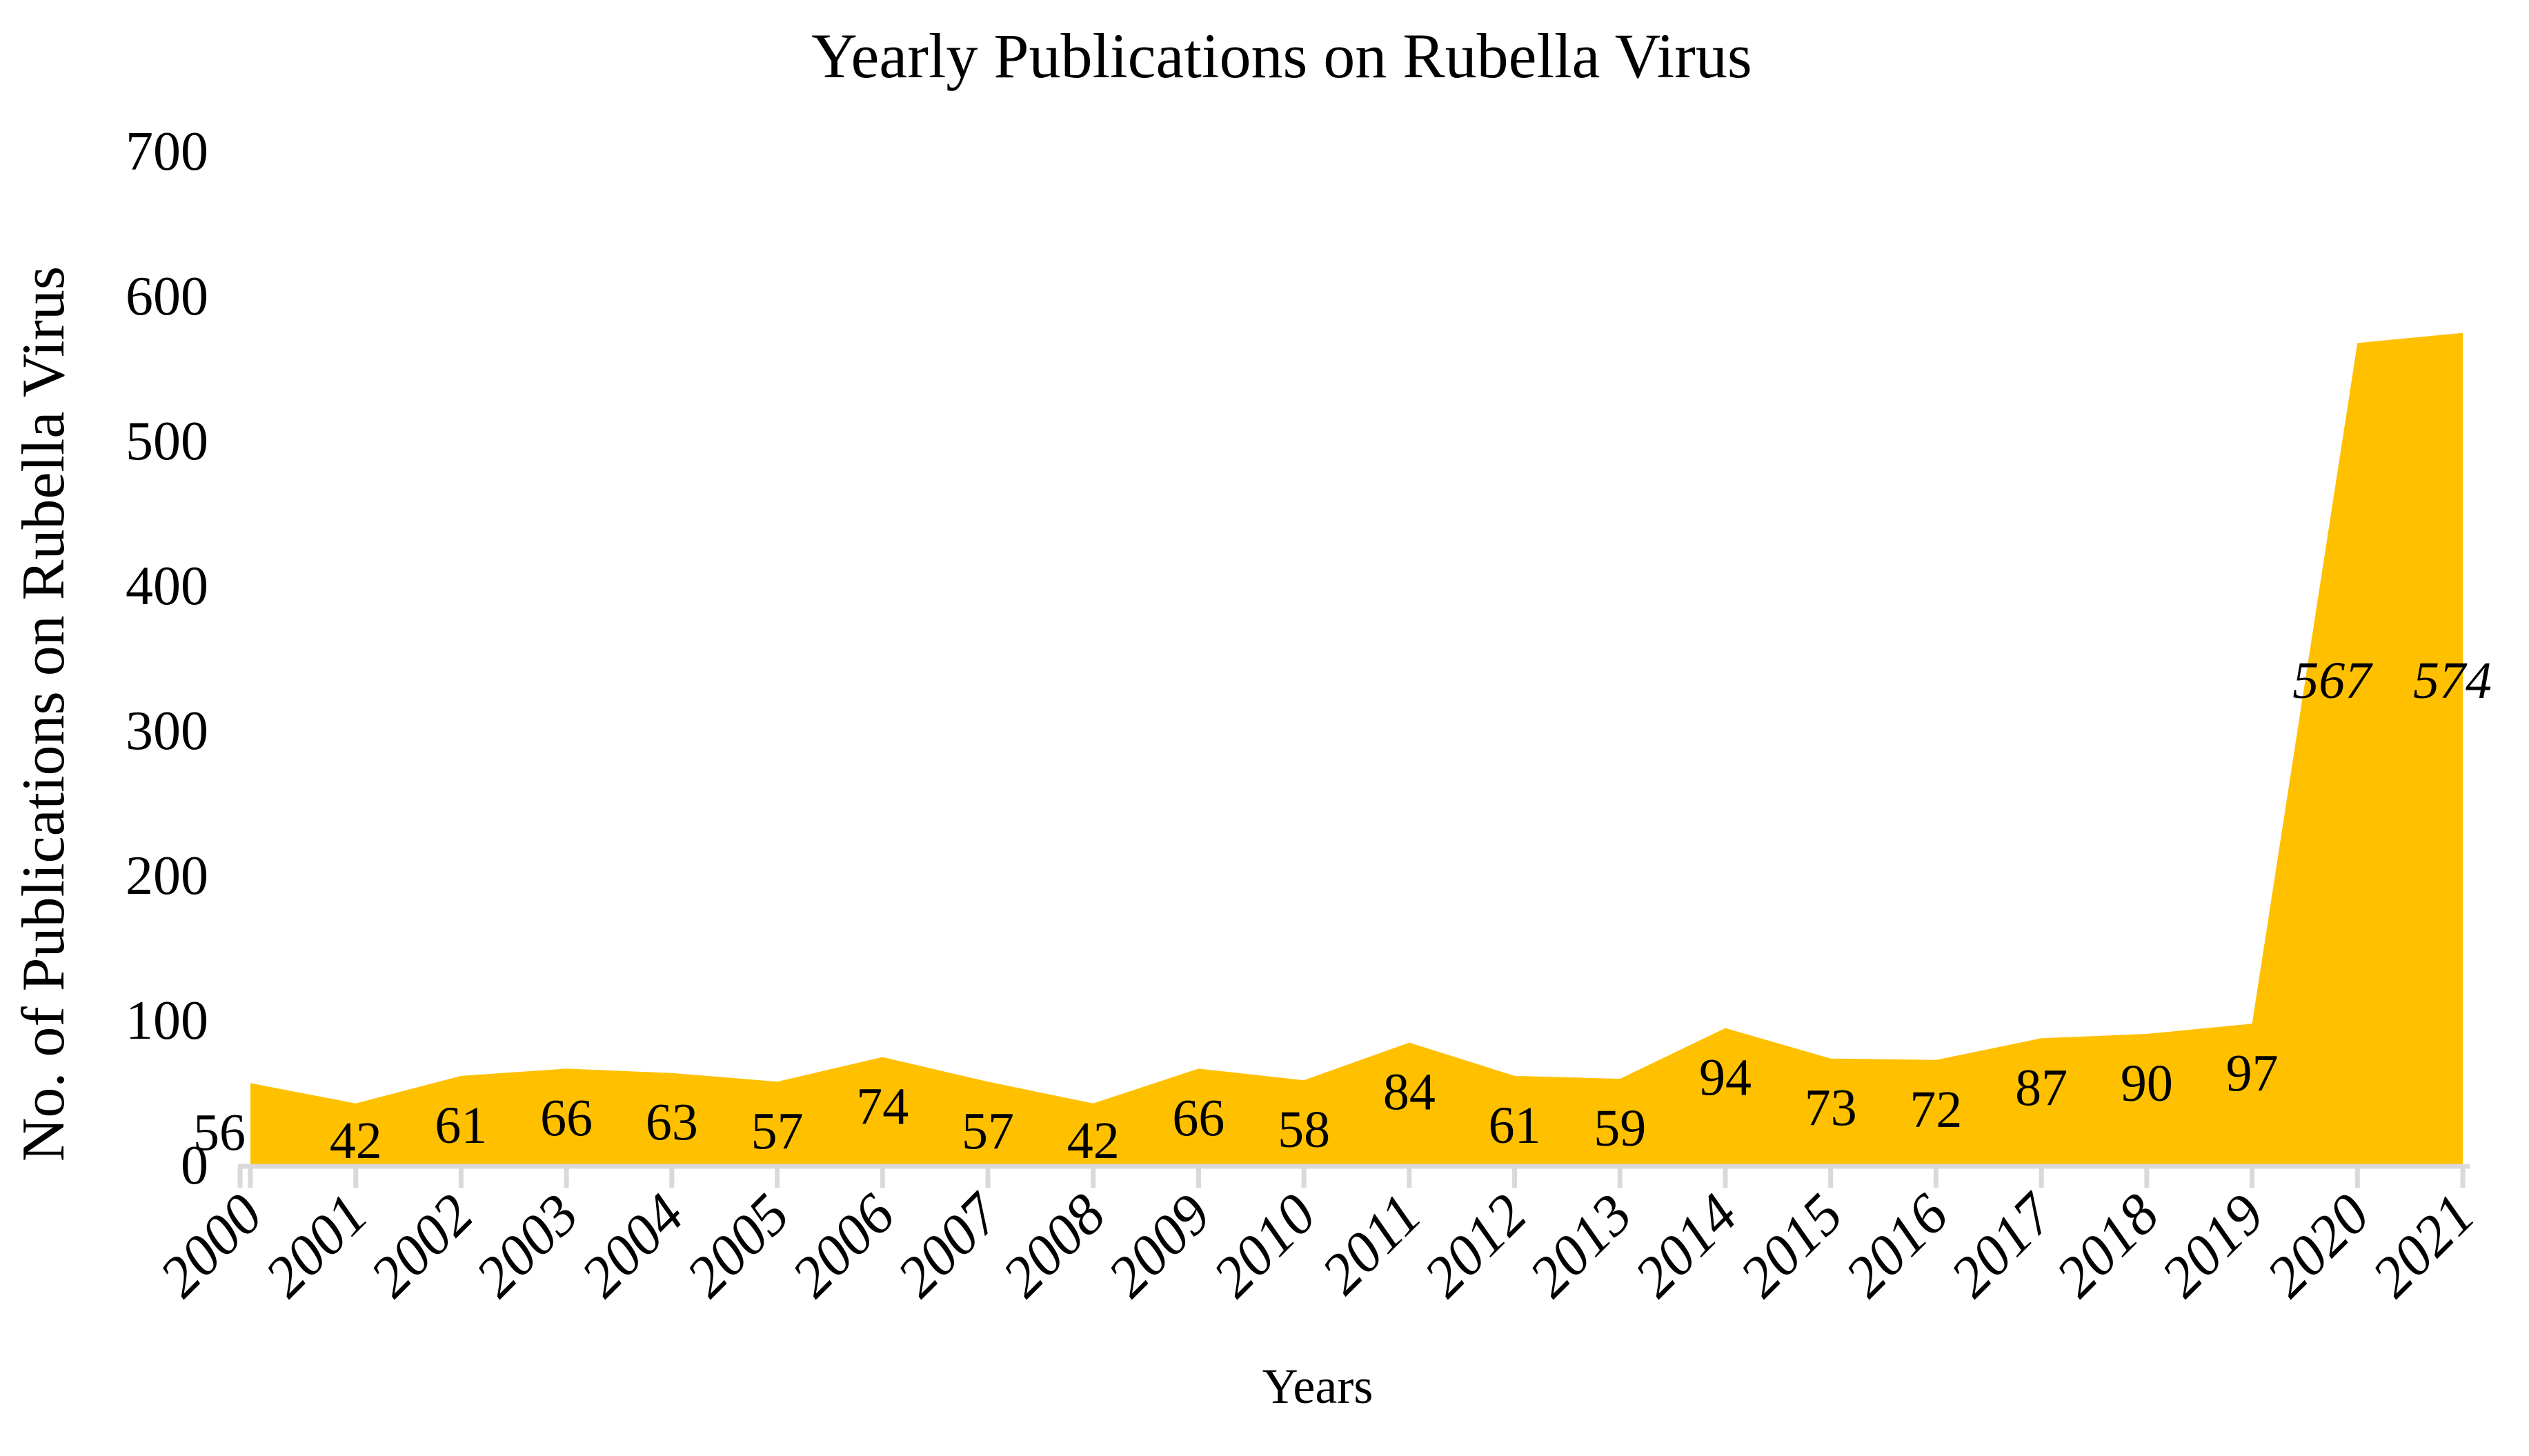 This screenshot has height=1456, width=2529. Describe the element at coordinates (1265, 1246) in the screenshot. I see `x-tick-label: 2010` at that location.